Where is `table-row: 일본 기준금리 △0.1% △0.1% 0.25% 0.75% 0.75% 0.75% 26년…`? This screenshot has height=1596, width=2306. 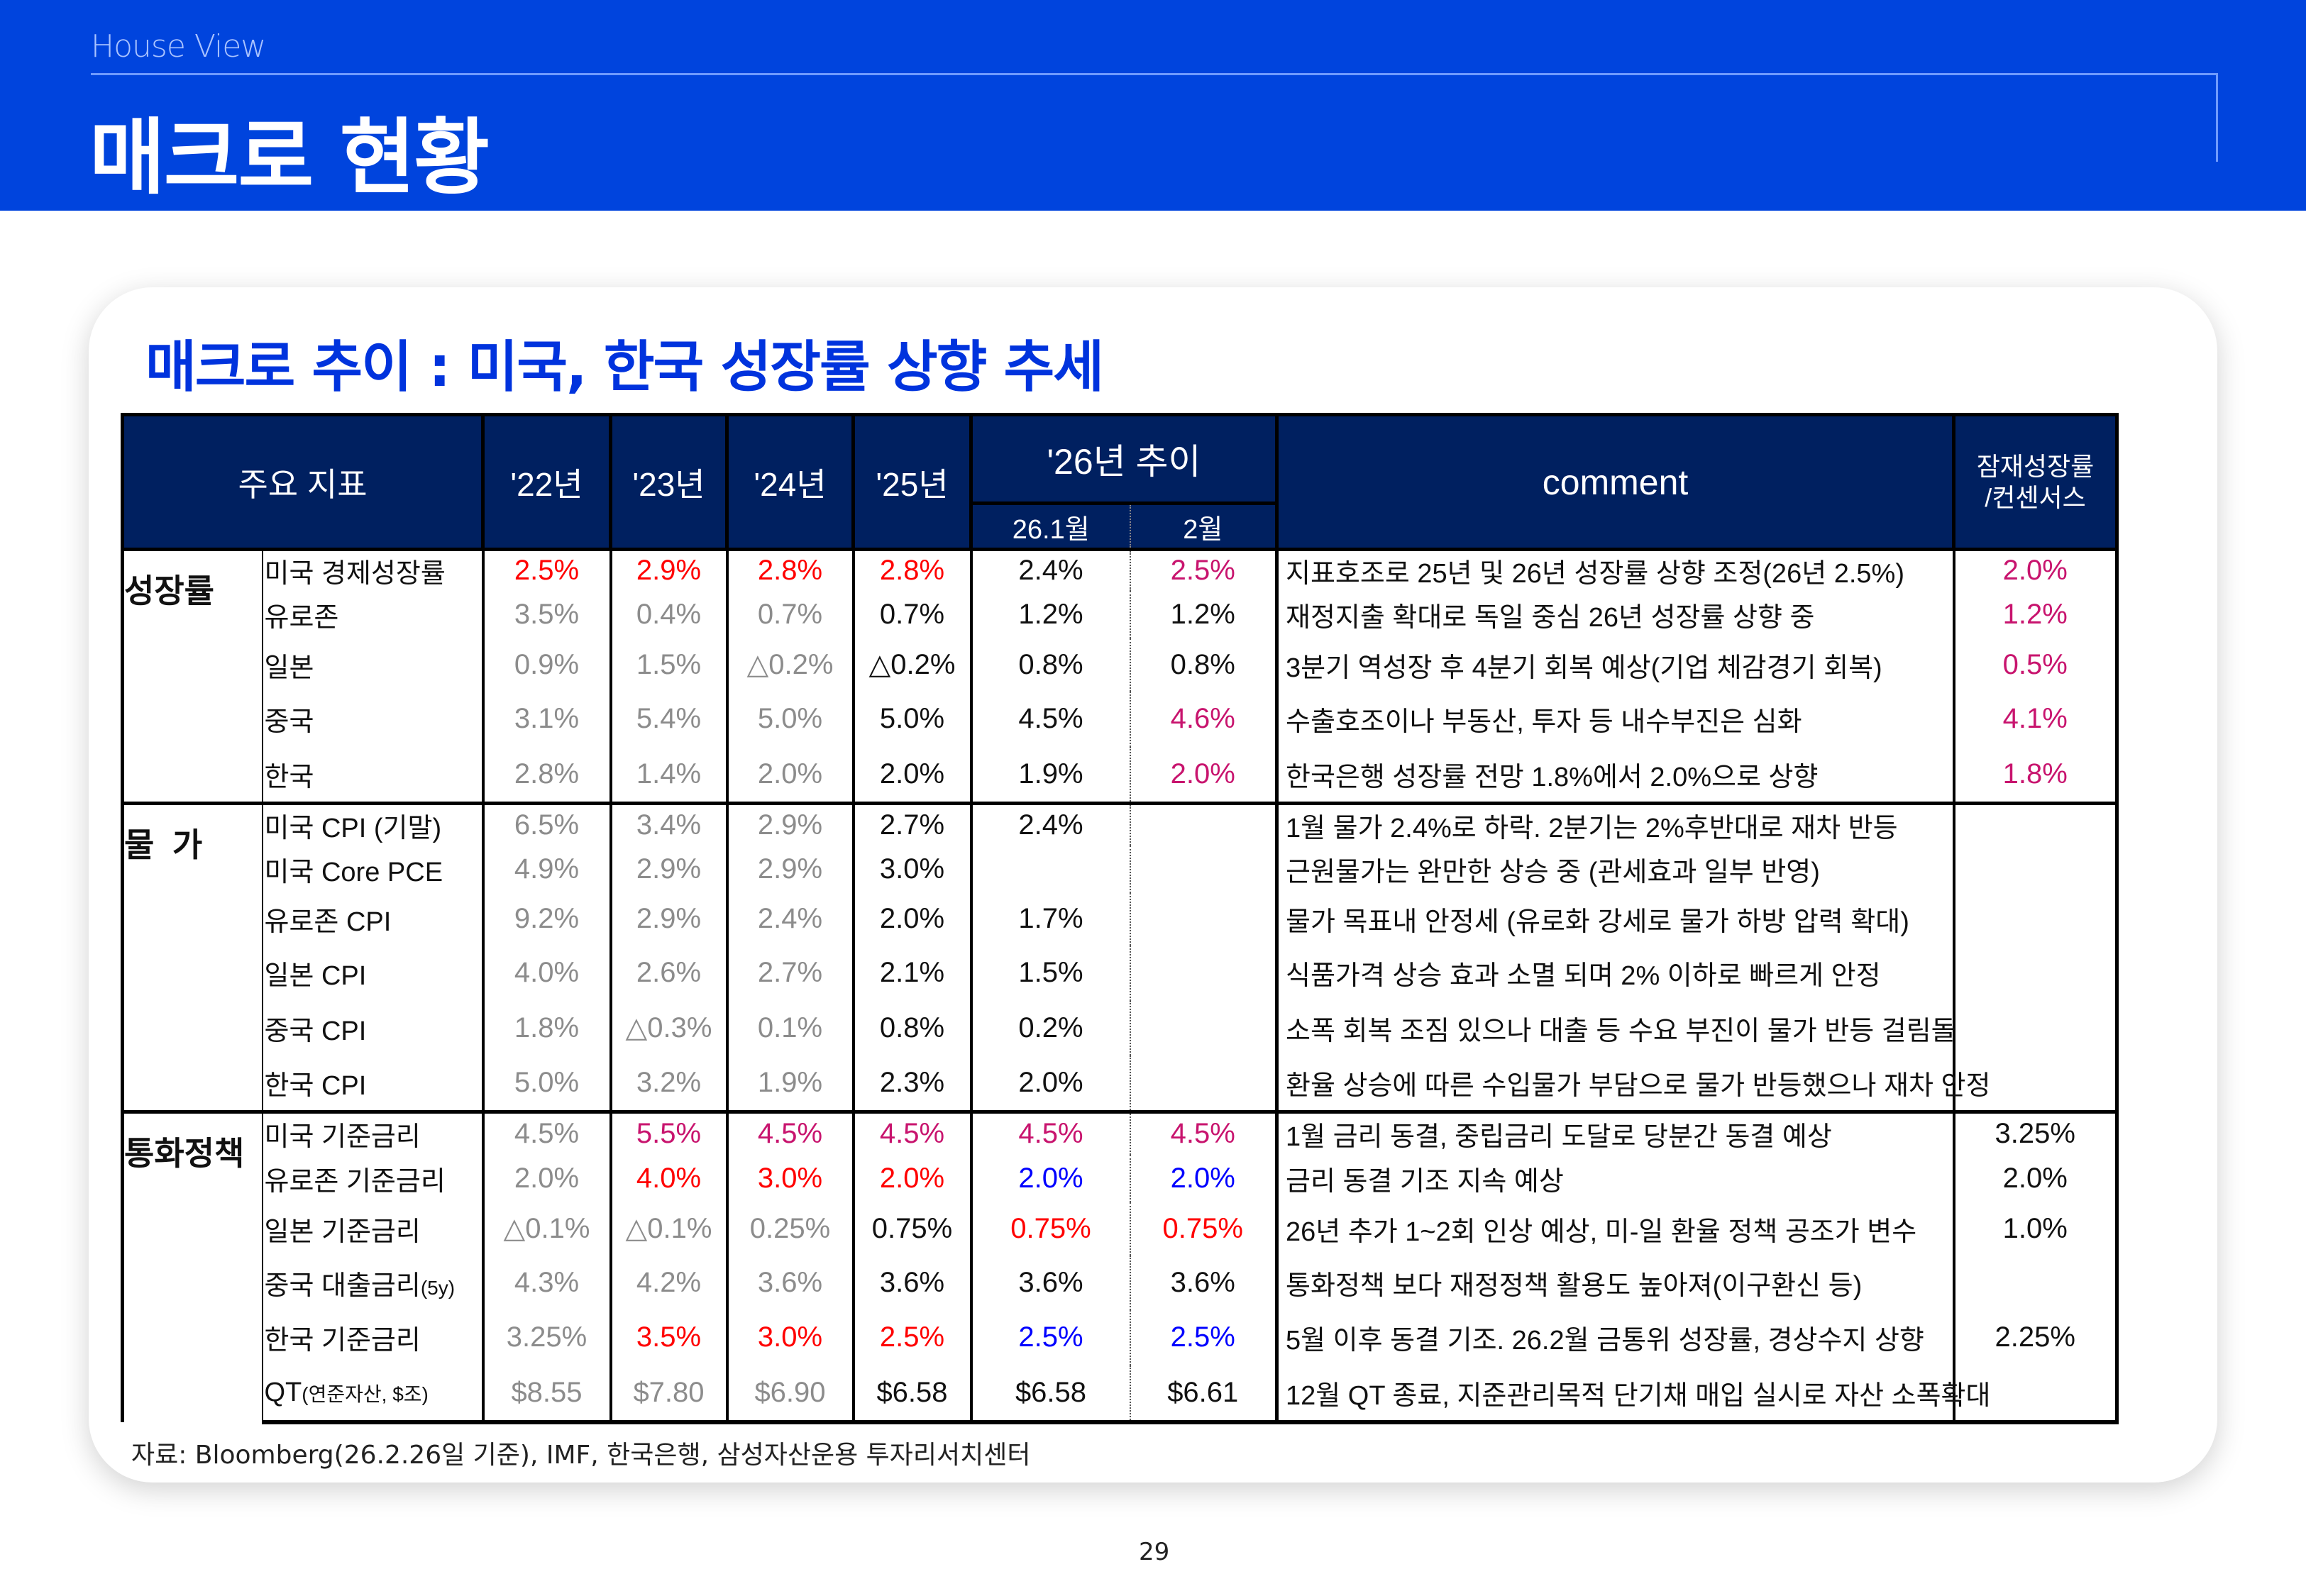 table-row: 일본 기준금리 △0.1% △0.1% 0.25% 0.75% 0.75% 0.75% 26년… is located at coordinates (1121, 1229).